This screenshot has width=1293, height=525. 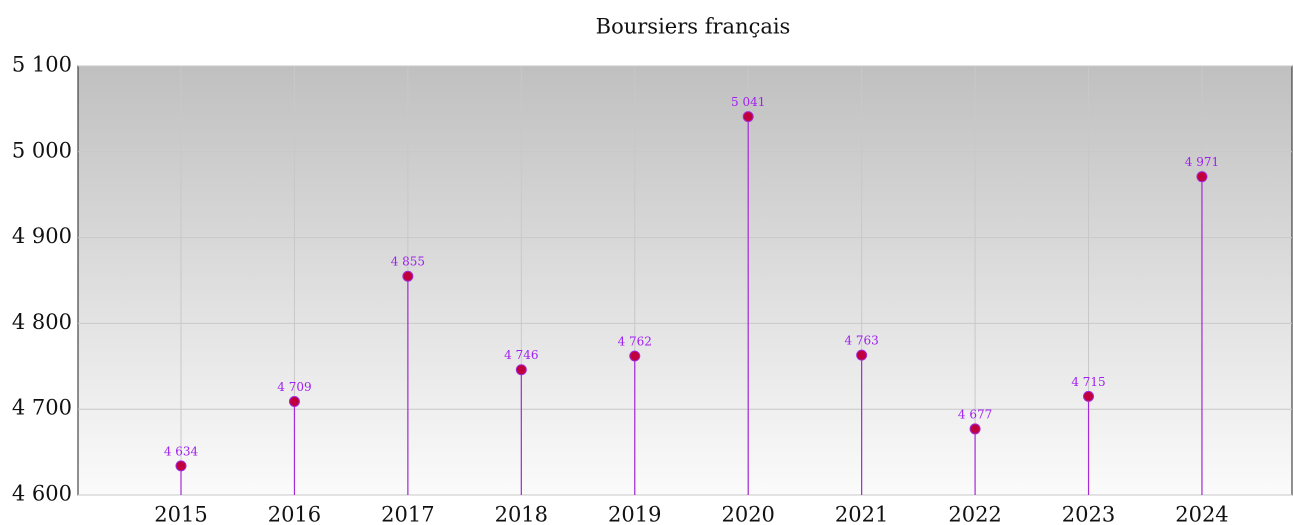 What do you see at coordinates (1088, 382) in the screenshot?
I see `value-label: 4 715` at bounding box center [1088, 382].